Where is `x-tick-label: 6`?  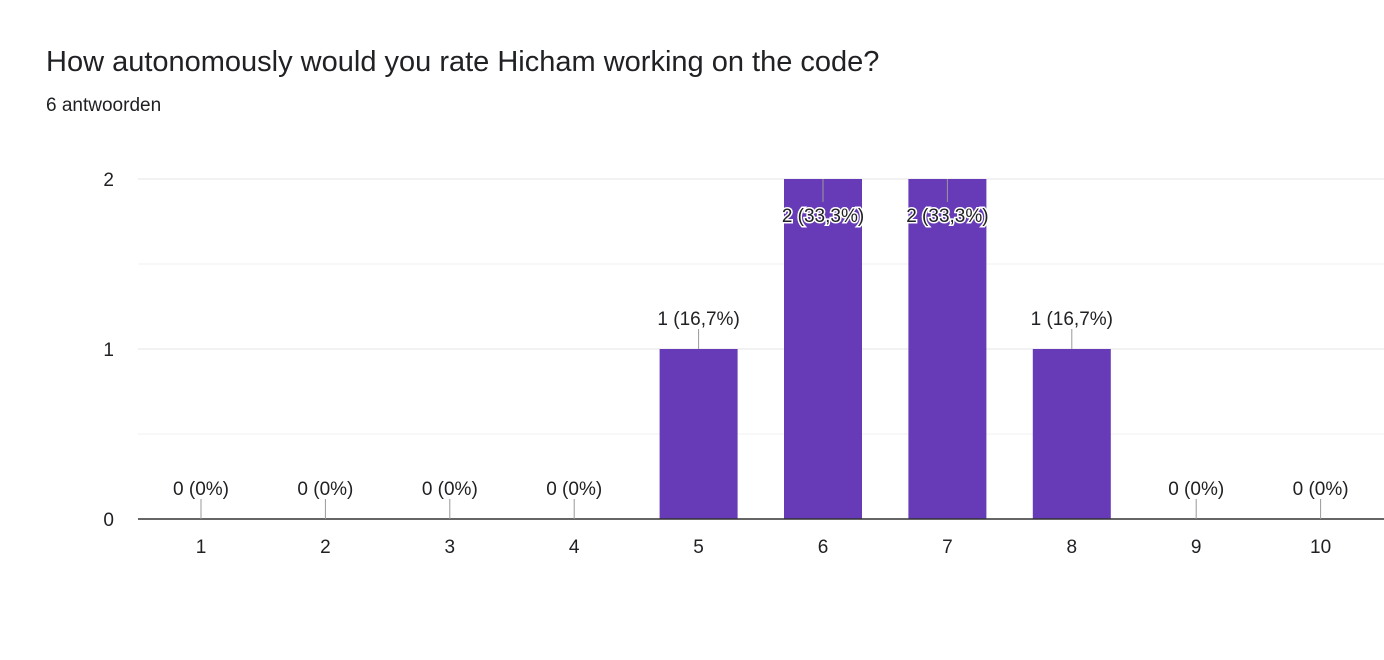 x-tick-label: 6 is located at coordinates (823, 547).